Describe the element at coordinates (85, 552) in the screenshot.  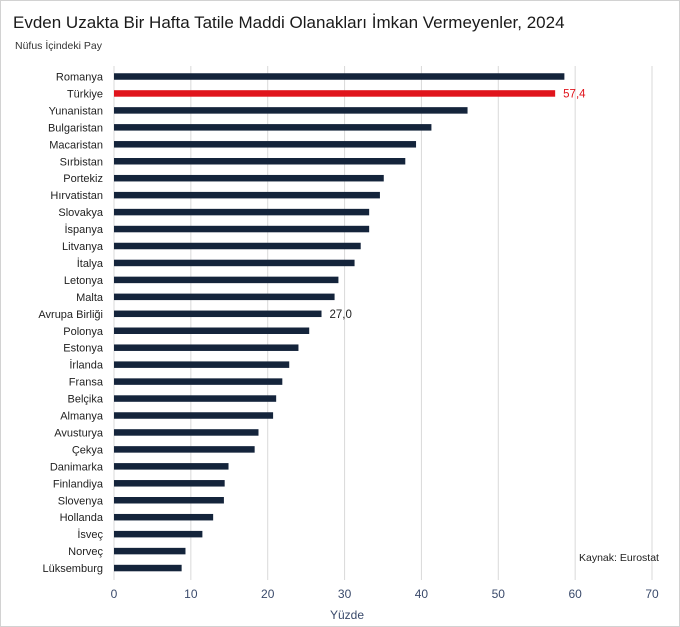
I see `category-label: Norveç` at that location.